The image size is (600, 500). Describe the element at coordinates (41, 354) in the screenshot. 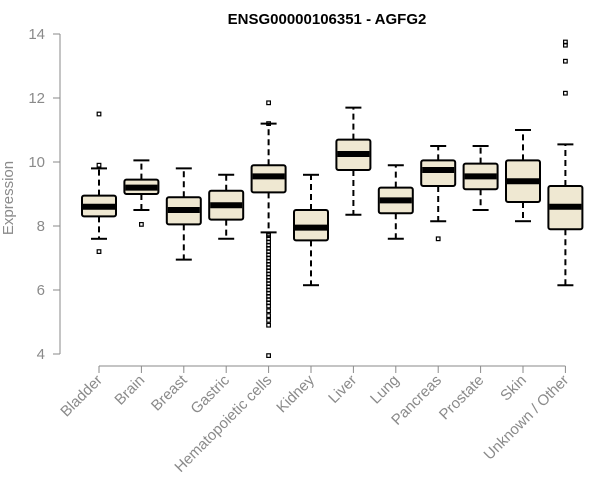

I see `y-tick-label: 4` at that location.